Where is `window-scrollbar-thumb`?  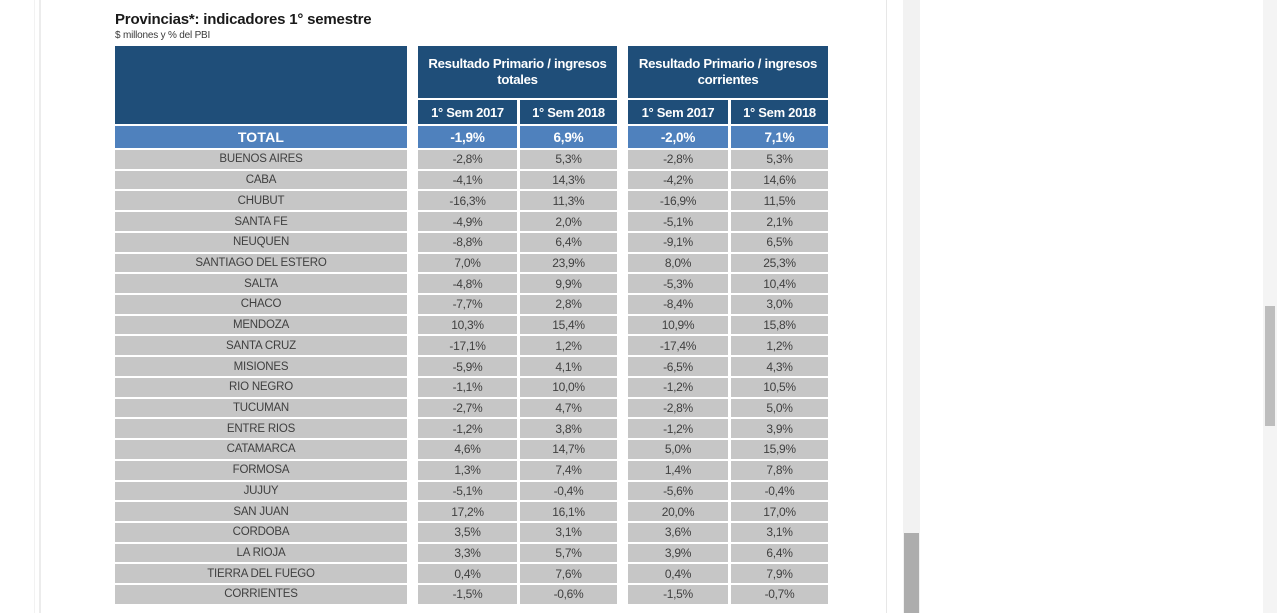
window-scrollbar-thumb is located at coordinates (1270, 366).